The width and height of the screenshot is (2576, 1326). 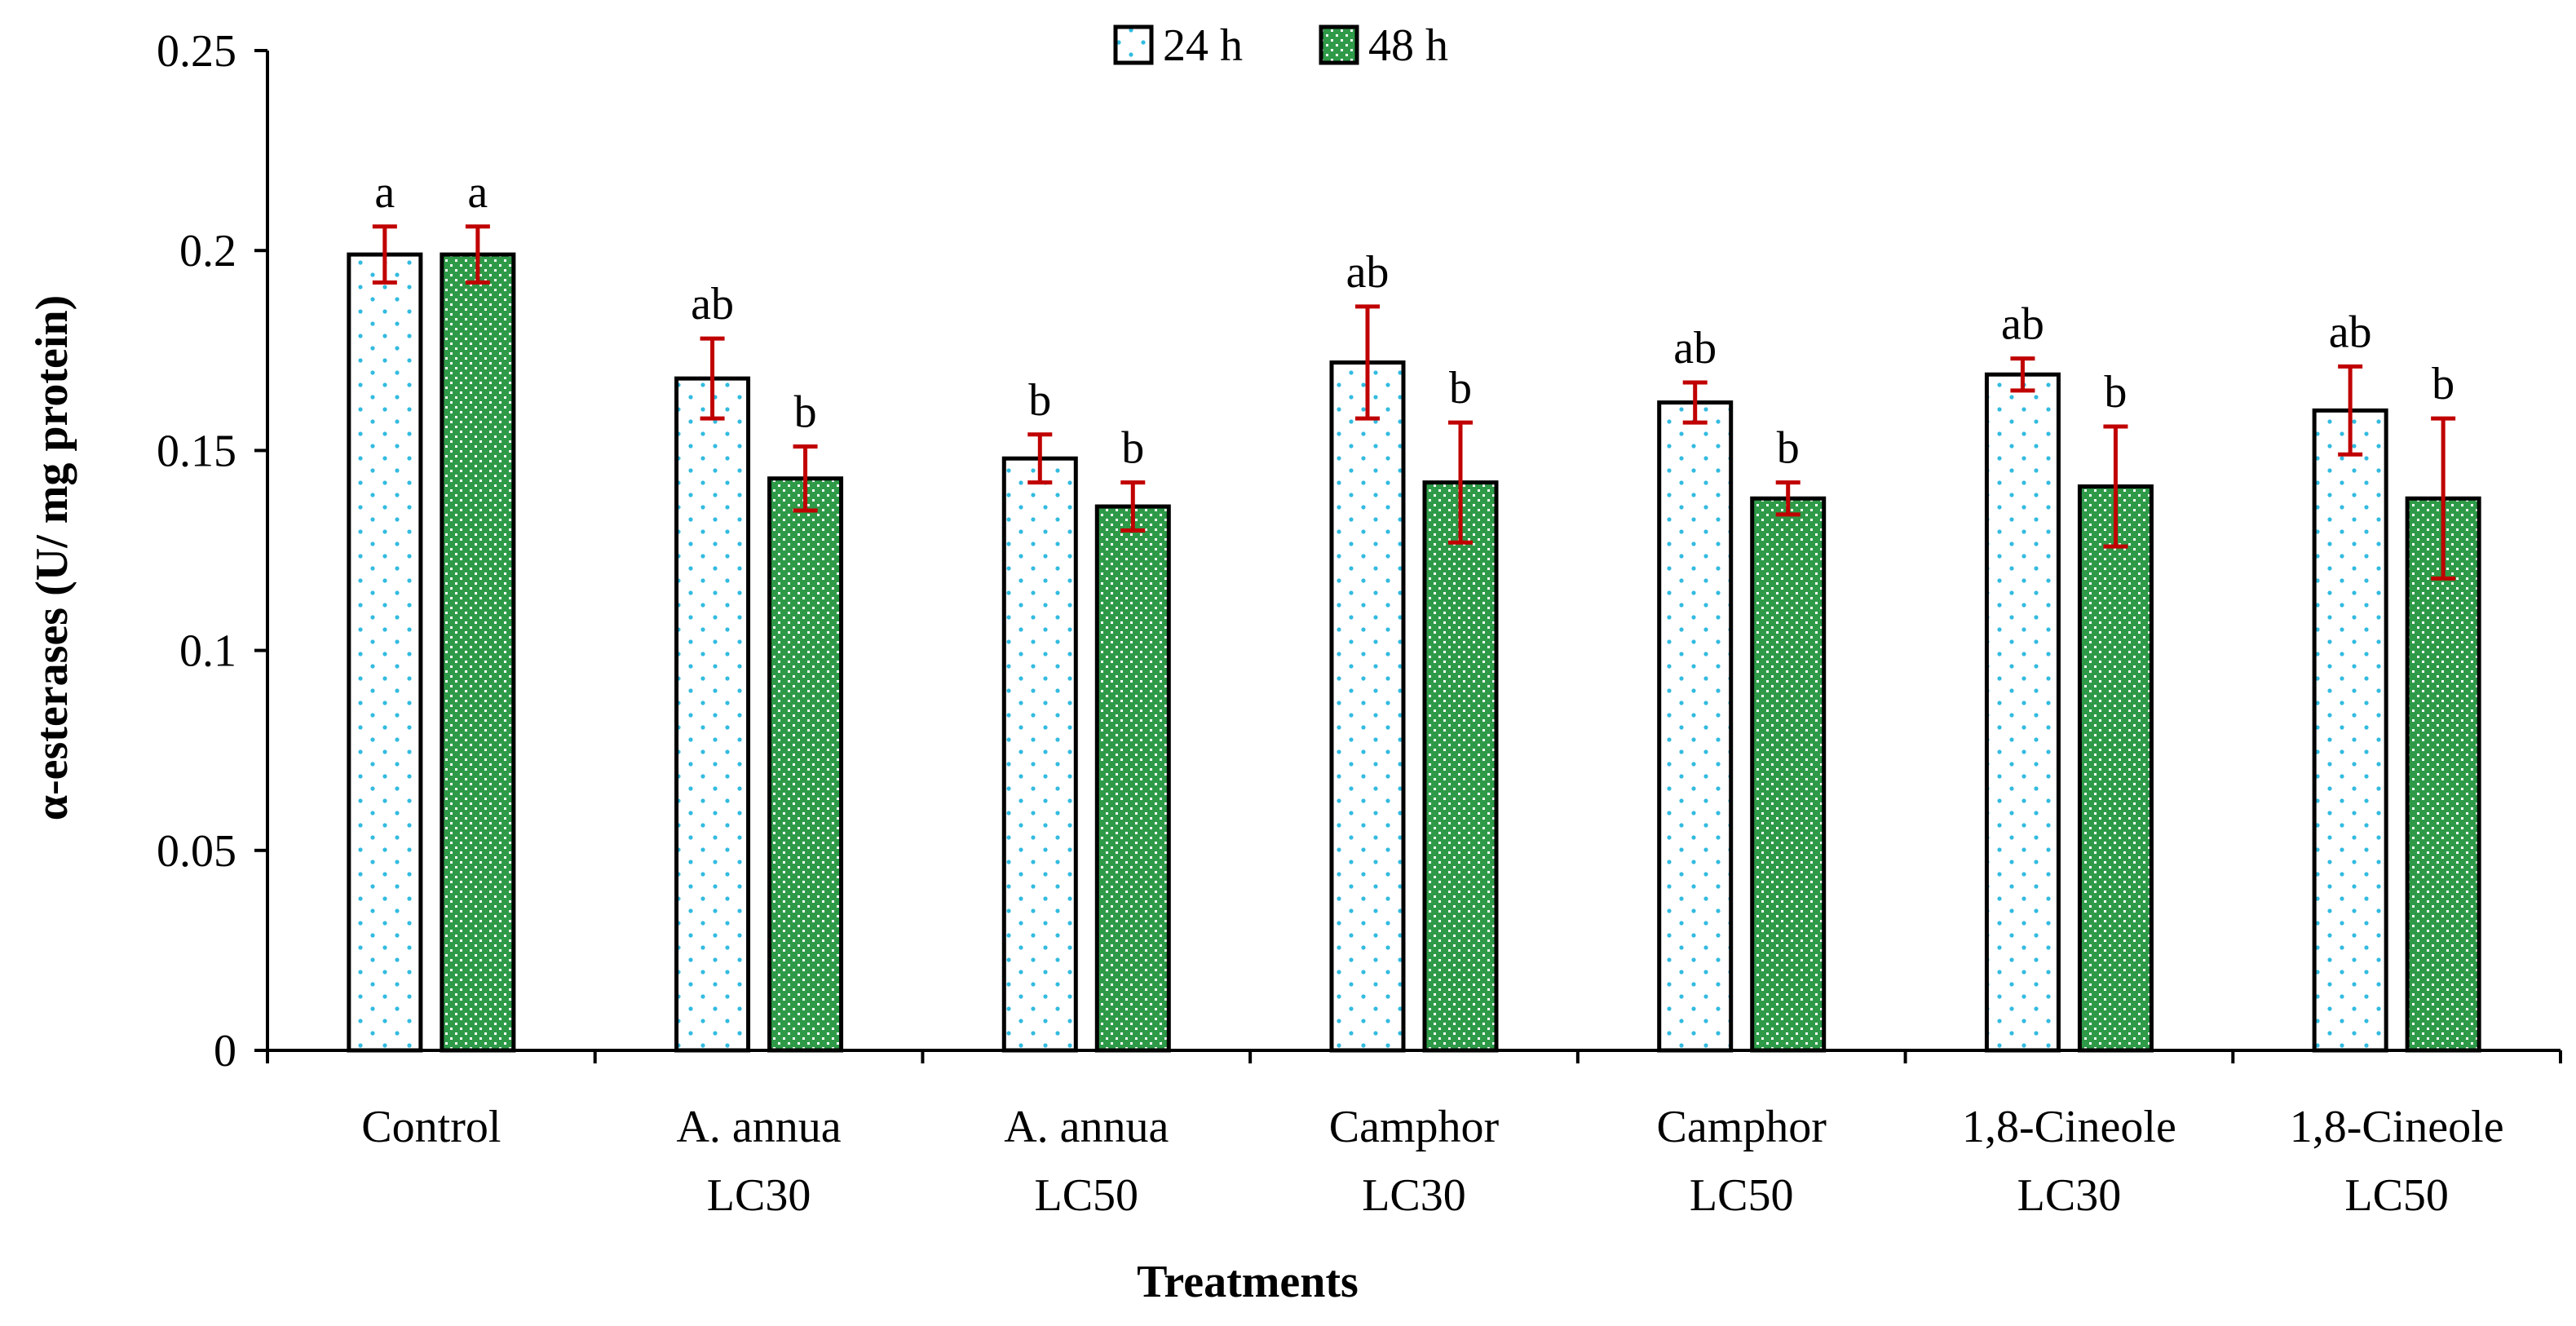 I want to click on x-tick-label: Control, so click(x=431, y=1127).